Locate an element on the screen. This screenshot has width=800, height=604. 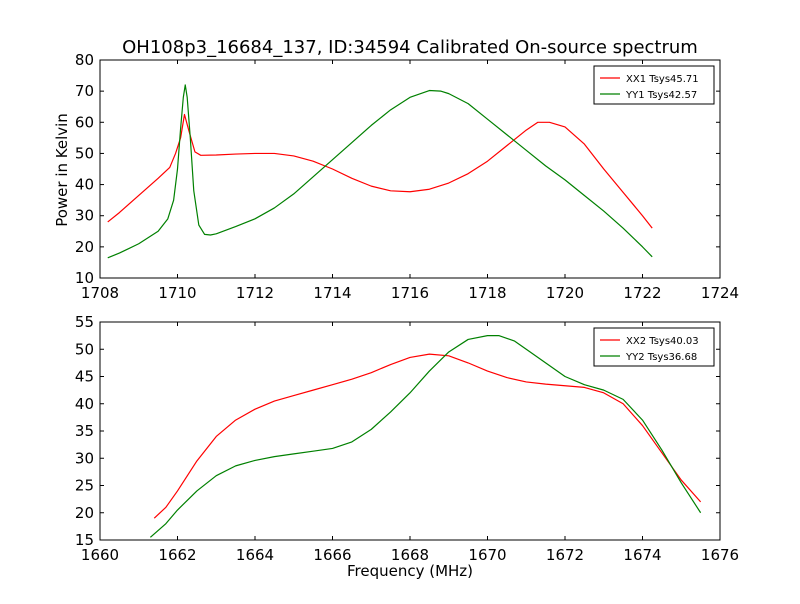
panel-1-legend: XX1 Tsys45.71 YY1 Tsys42.57 is located at coordinates (654, 85).